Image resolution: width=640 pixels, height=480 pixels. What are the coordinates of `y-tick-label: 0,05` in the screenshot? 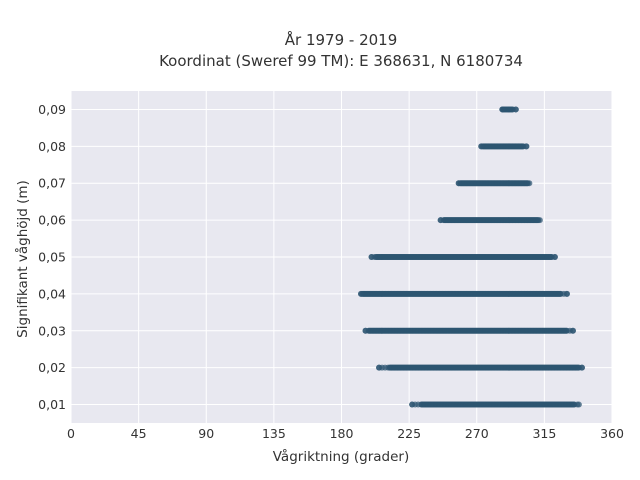 It's located at (52, 257).